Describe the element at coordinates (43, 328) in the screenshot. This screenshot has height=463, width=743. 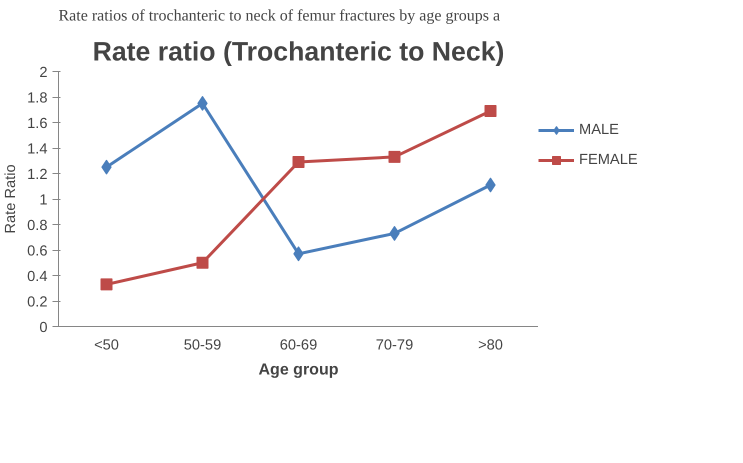
I see `y-tick-label: 0` at that location.